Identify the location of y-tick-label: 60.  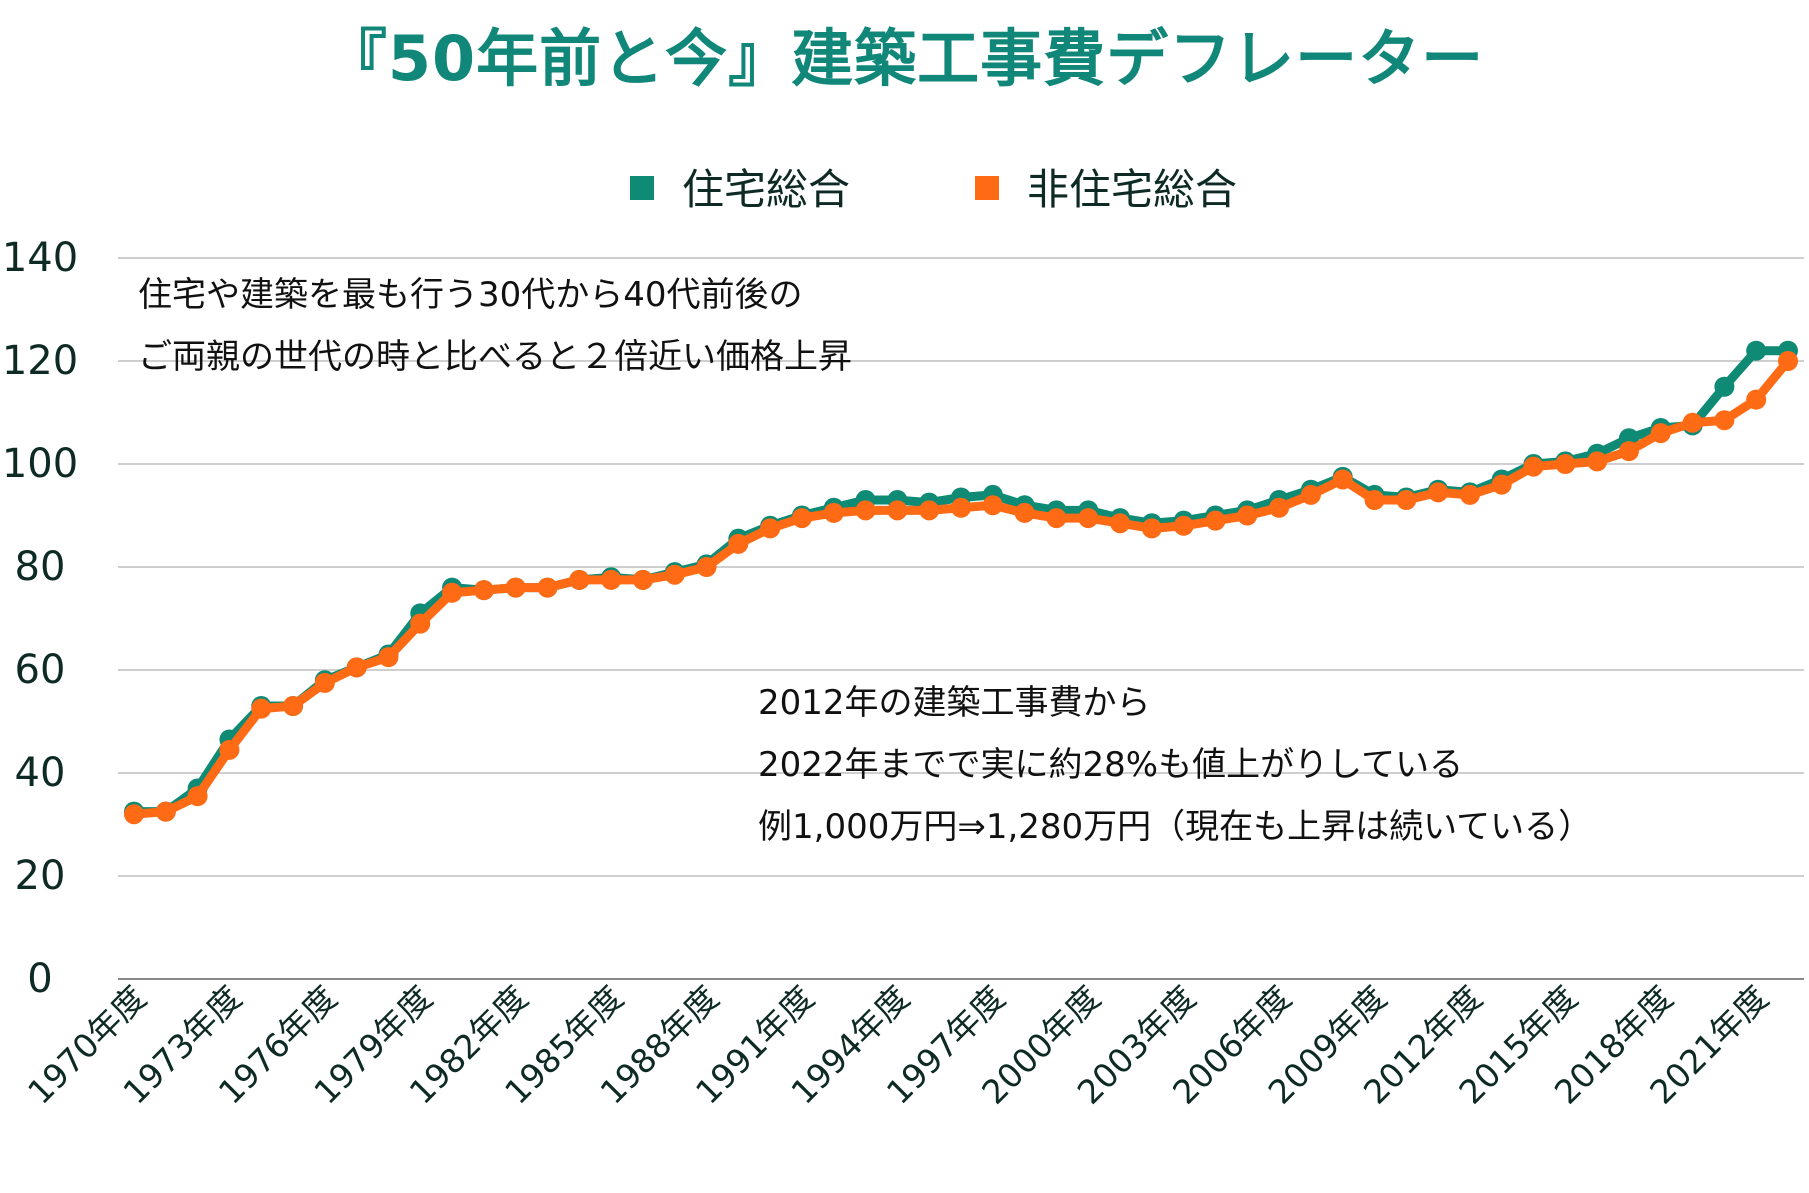
(40, 670).